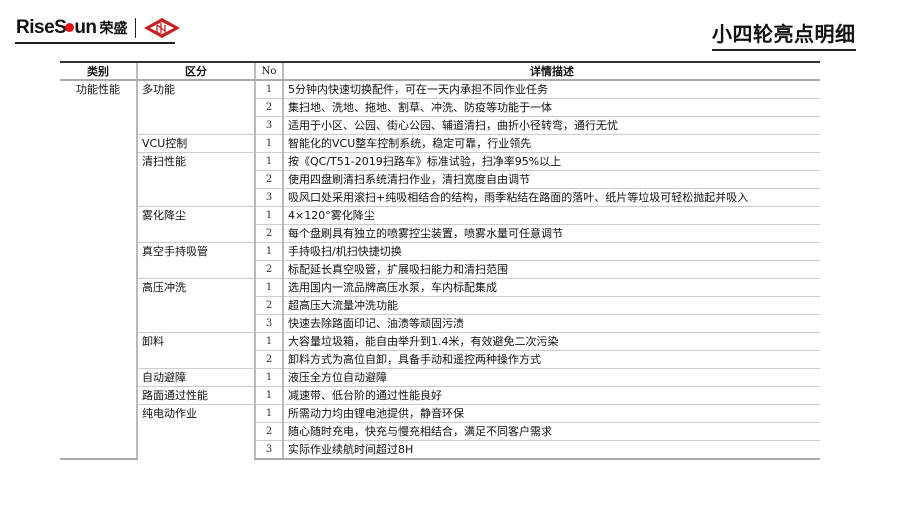 The image size is (900, 507). I want to click on item-description: 智能化的VCU整车控制系统，稳定可靠，行业领先, so click(551, 143).